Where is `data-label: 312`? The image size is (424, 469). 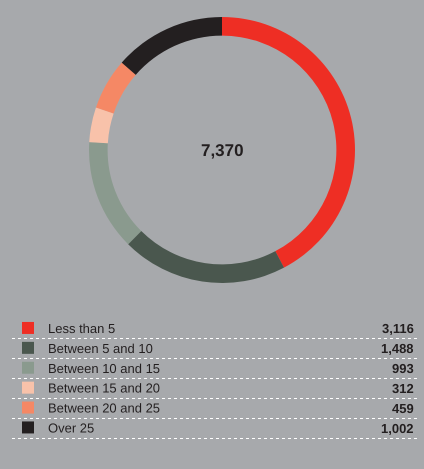
data-label: 312 is located at coordinates (403, 388).